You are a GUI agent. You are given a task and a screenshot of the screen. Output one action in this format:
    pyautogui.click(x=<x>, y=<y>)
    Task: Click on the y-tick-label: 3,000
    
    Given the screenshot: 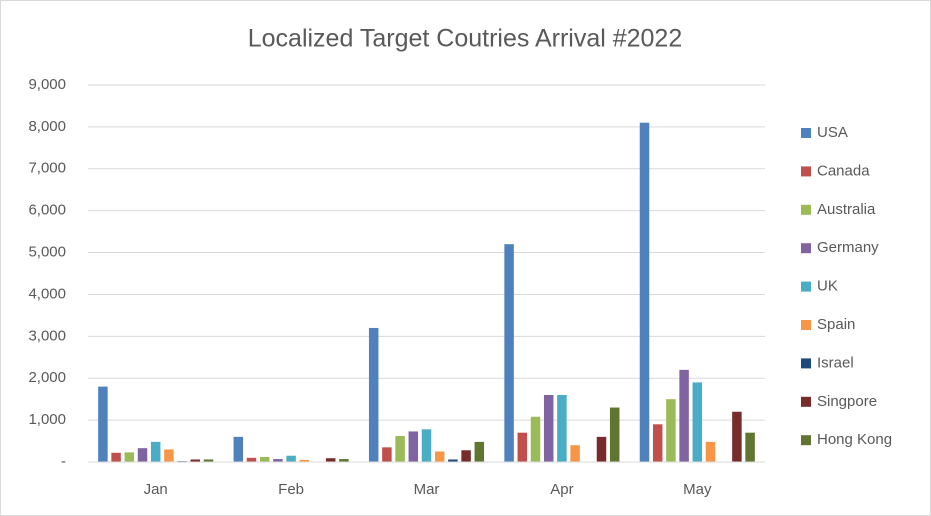 What is the action you would take?
    pyautogui.click(x=47, y=335)
    